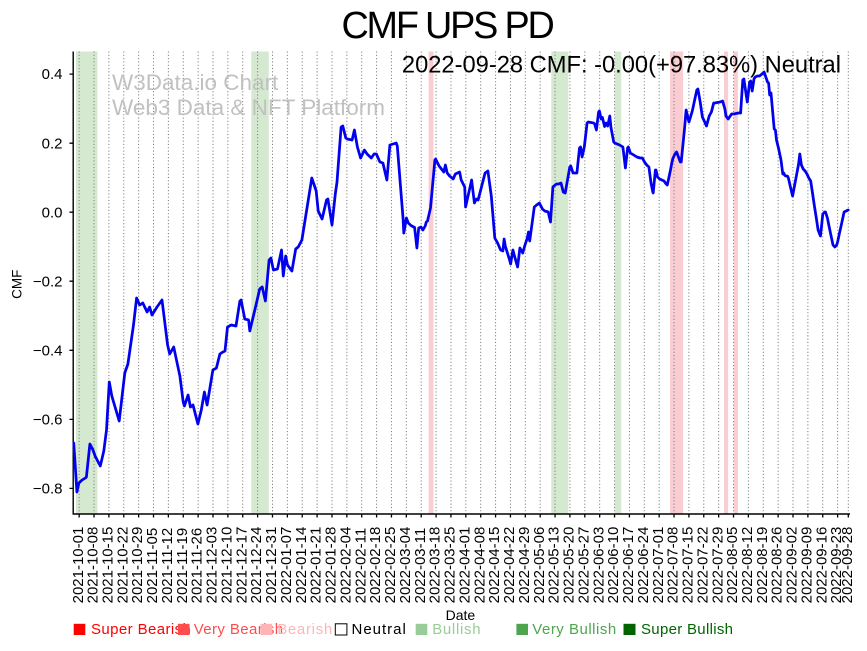 The image size is (867, 651). Describe the element at coordinates (360, 566) in the screenshot. I see `svg-text: 2022-02-11` at that location.